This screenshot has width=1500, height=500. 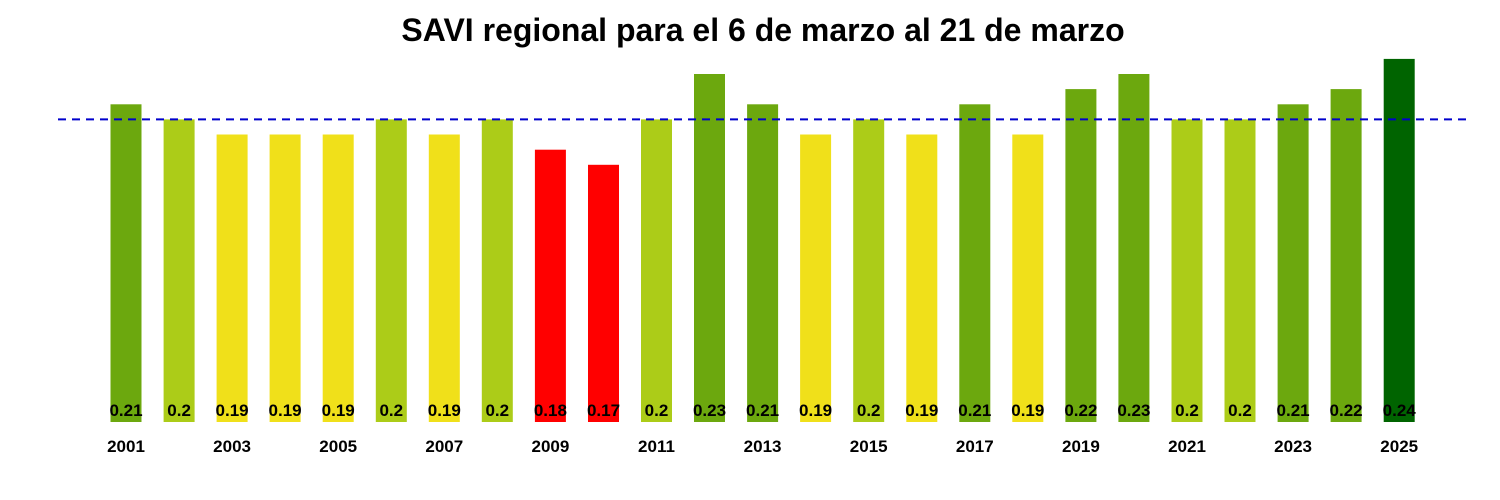 I want to click on bar-2018, so click(x=1028, y=278).